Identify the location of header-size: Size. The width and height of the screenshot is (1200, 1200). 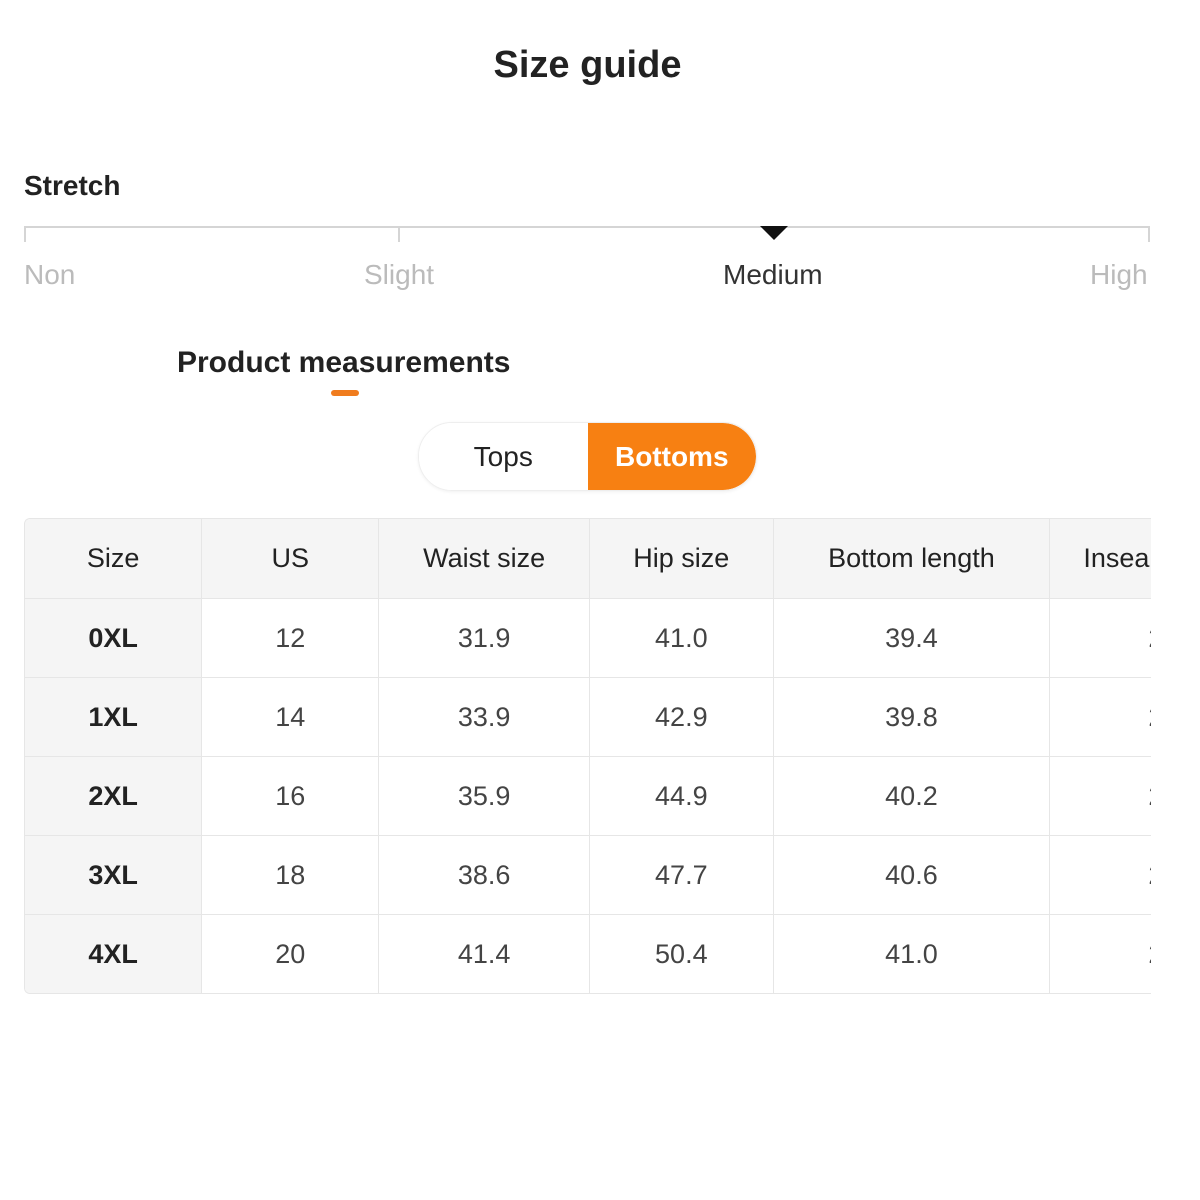
(114, 559).